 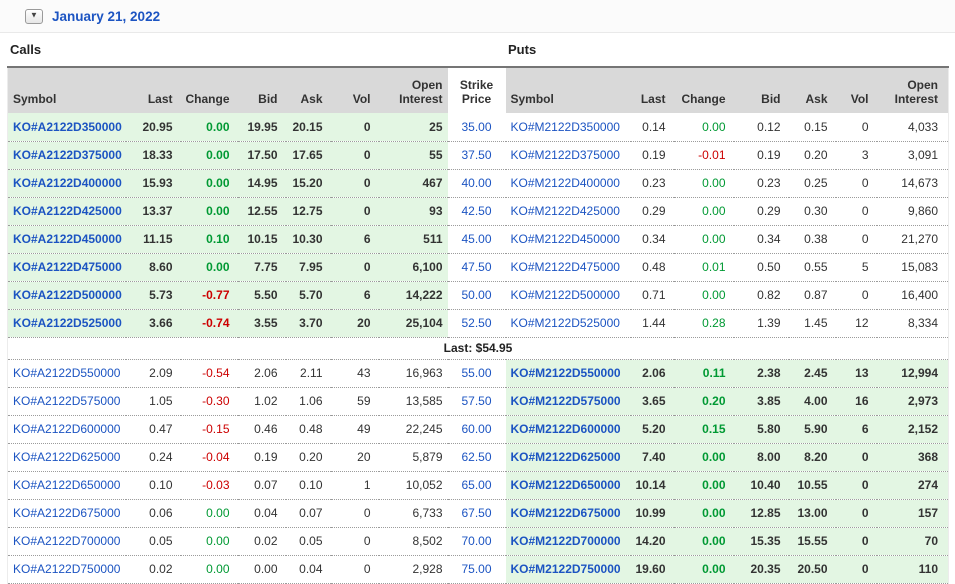 I want to click on put-symbol-link: KO#M2122D425000, so click(x=565, y=211).